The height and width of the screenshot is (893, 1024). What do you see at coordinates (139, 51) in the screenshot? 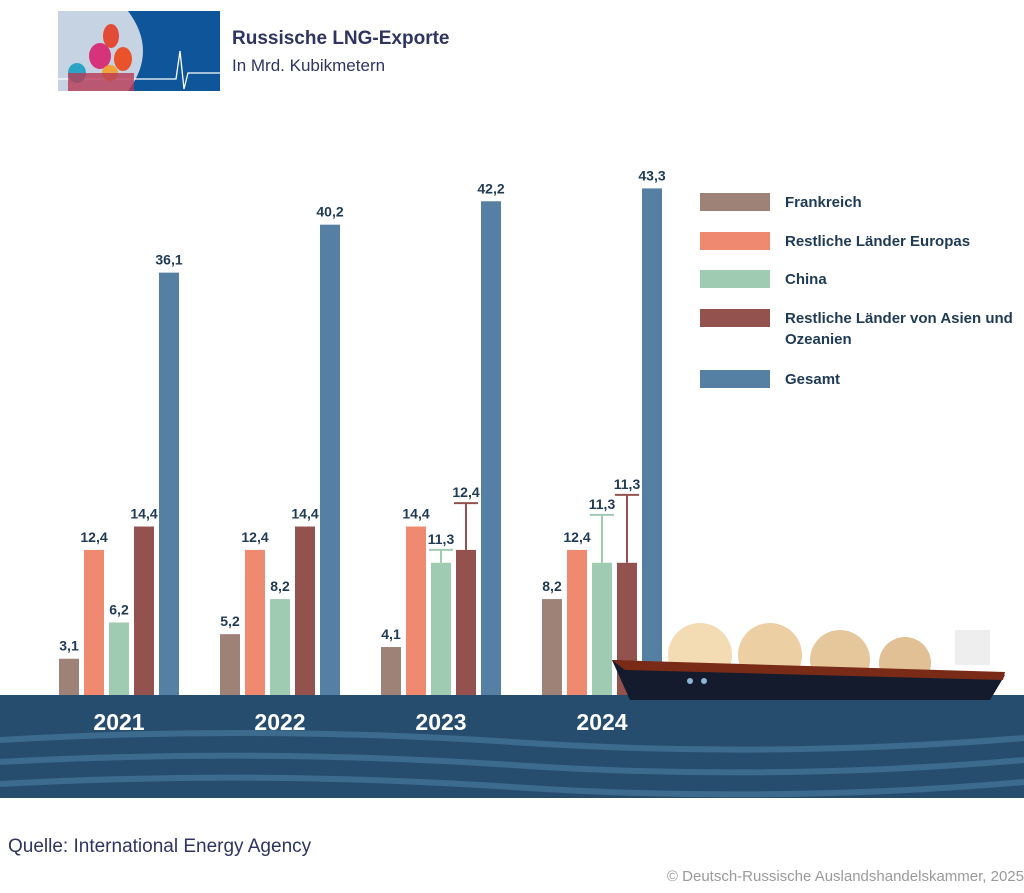
I see `logo` at bounding box center [139, 51].